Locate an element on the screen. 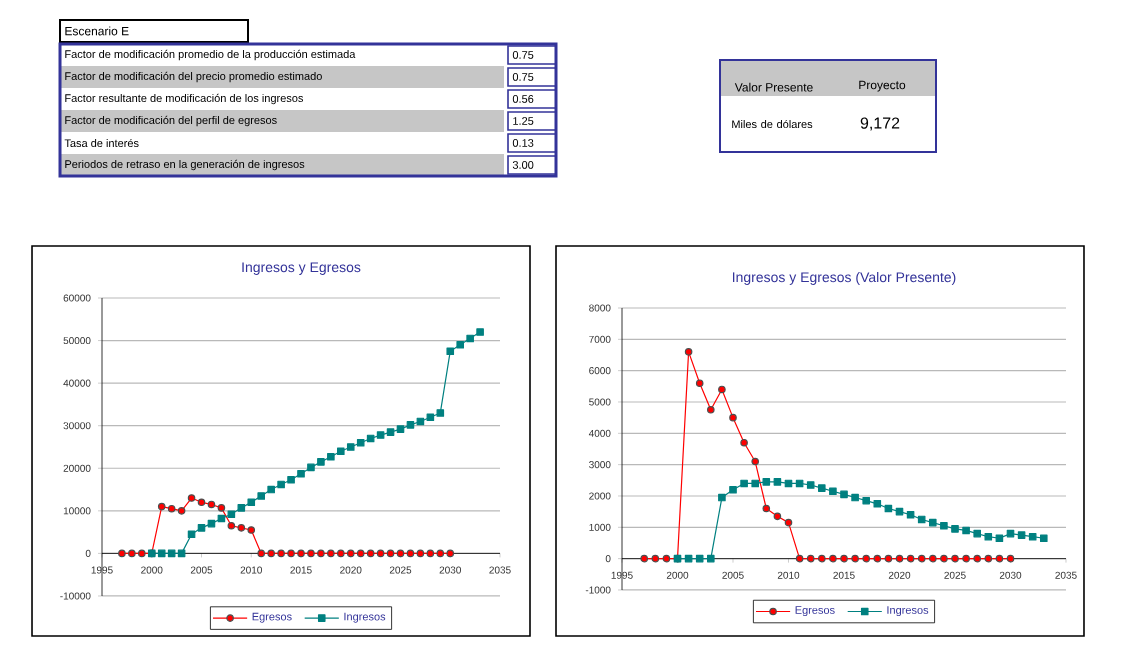 Image resolution: width=1148 pixels, height=672 pixels. text: 9,172 is located at coordinates (880, 124).